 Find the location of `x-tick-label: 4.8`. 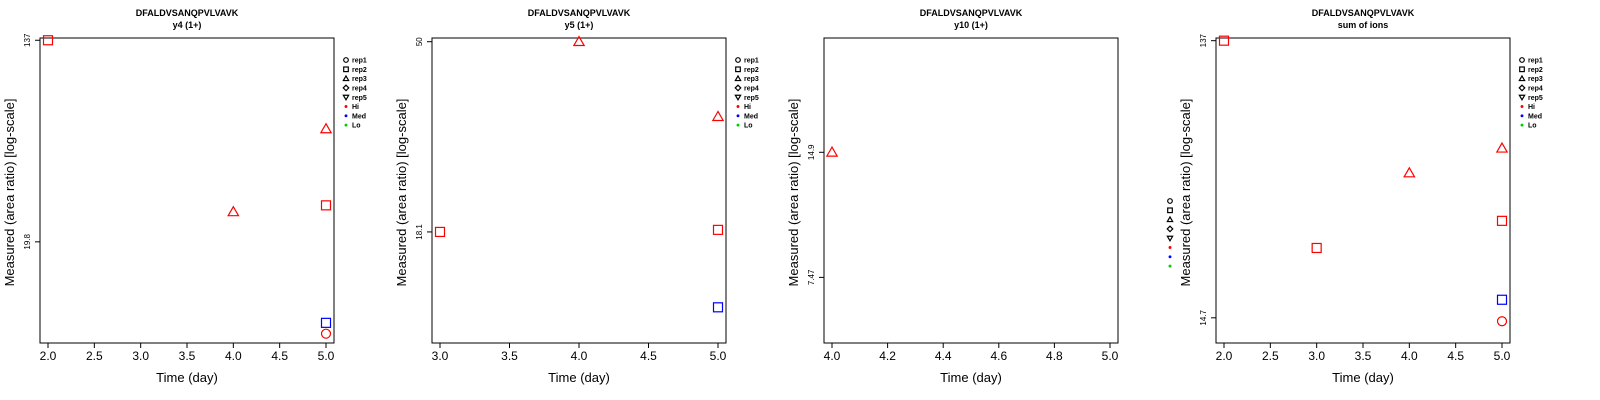

x-tick-label: 4.8 is located at coordinates (1054, 356).